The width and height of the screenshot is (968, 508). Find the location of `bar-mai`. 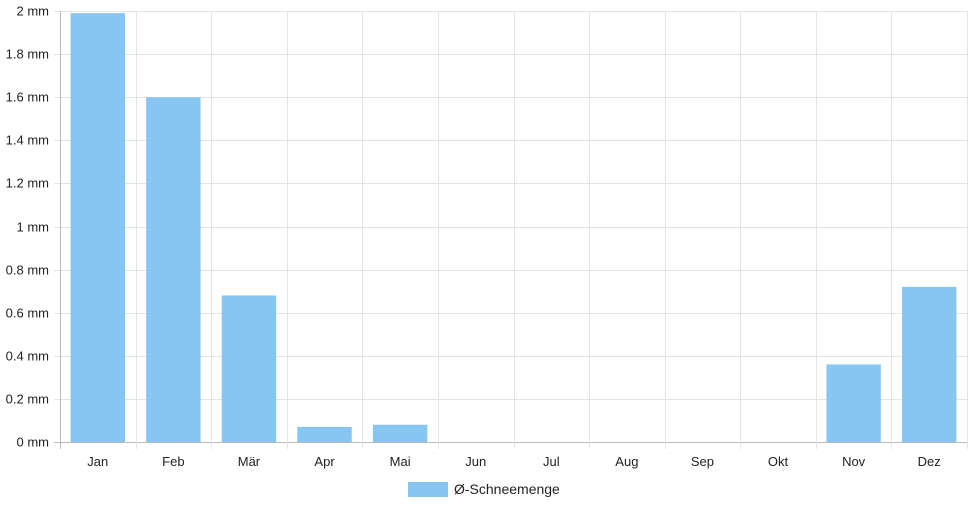

bar-mai is located at coordinates (400, 433).